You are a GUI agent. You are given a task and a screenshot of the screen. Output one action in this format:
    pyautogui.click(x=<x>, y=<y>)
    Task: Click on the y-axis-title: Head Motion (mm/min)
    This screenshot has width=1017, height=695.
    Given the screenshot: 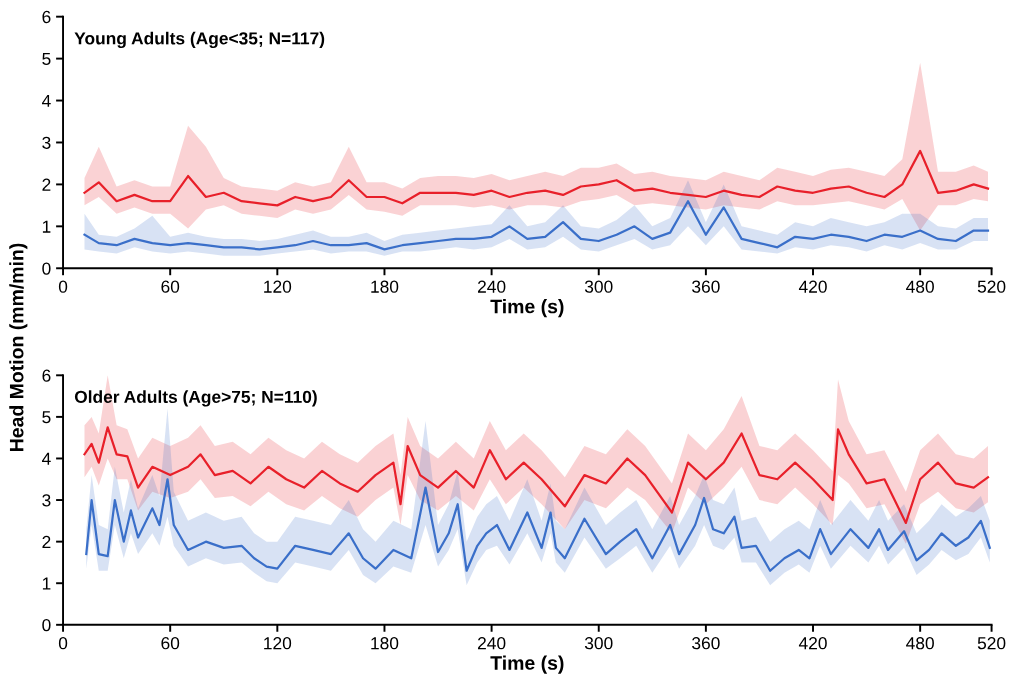 What is the action you would take?
    pyautogui.click(x=18, y=347)
    